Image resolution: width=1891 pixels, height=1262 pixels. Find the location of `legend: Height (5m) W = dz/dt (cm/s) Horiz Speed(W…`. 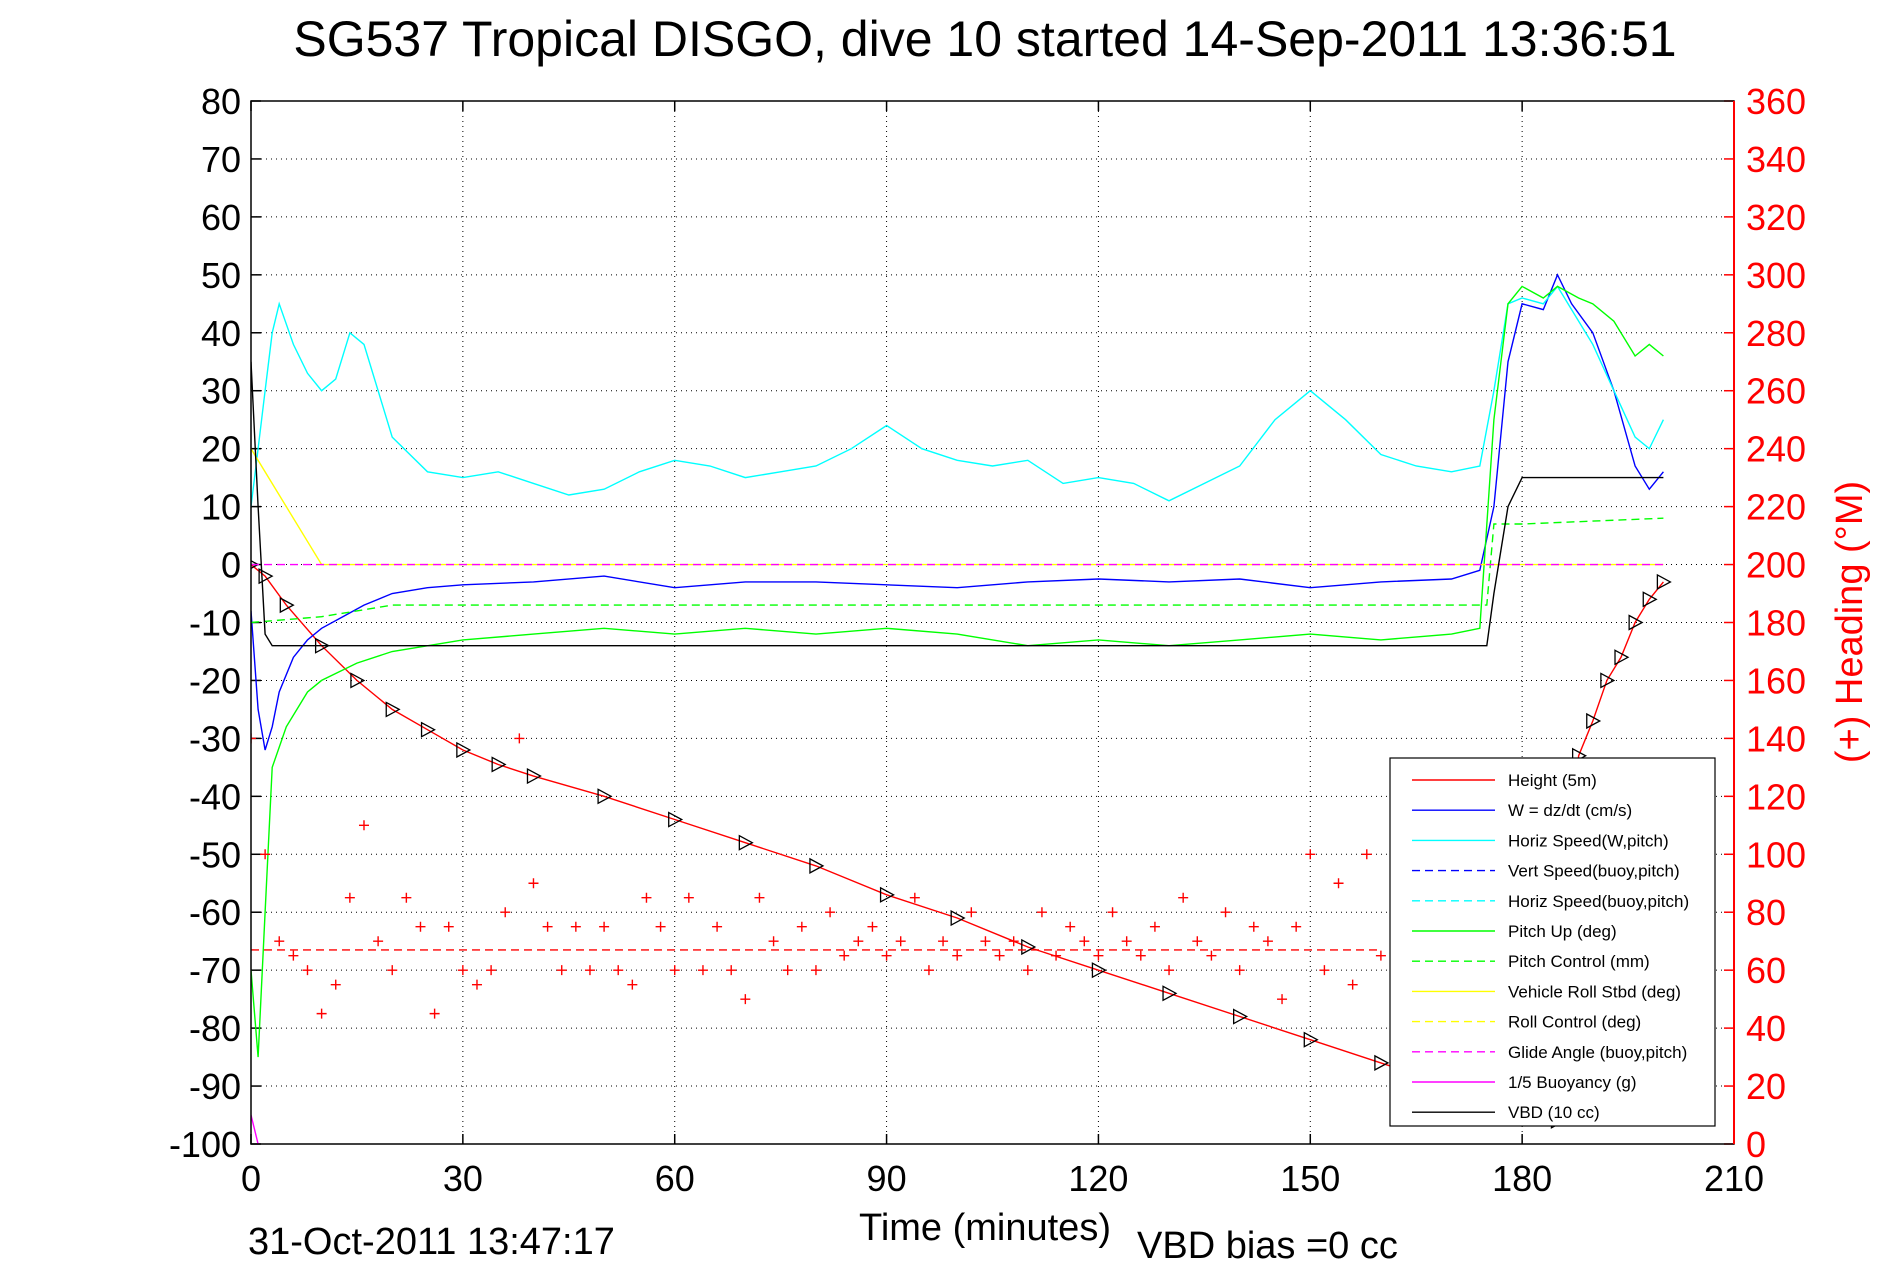

legend: Height (5m) W = dz/dt (cm/s) Horiz Speed(W… is located at coordinates (1552, 942).